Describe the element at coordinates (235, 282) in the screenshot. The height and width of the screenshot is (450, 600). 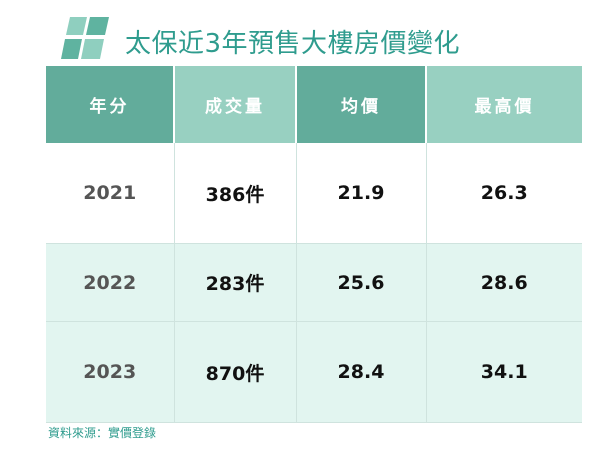
I see `cell-volume: 283件` at that location.